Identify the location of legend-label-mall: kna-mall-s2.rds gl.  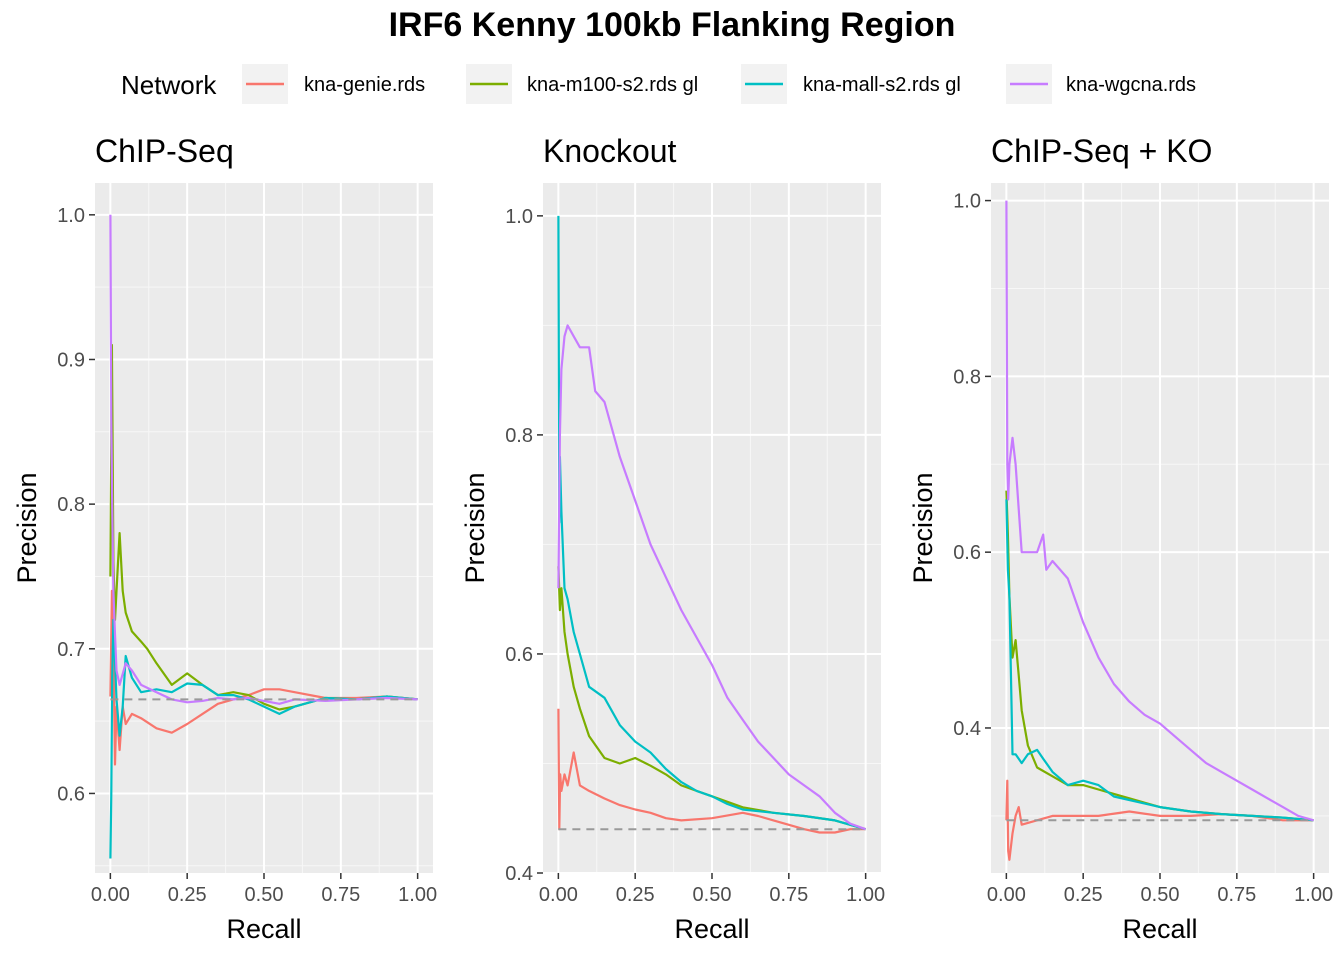
(882, 85).